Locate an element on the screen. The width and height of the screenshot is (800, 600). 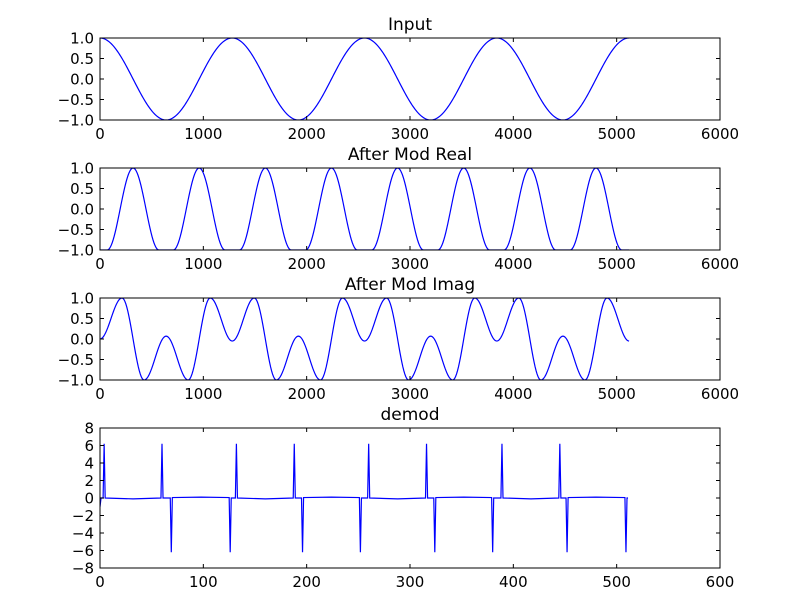
y-tick-label: −8 is located at coordinates (83, 569).